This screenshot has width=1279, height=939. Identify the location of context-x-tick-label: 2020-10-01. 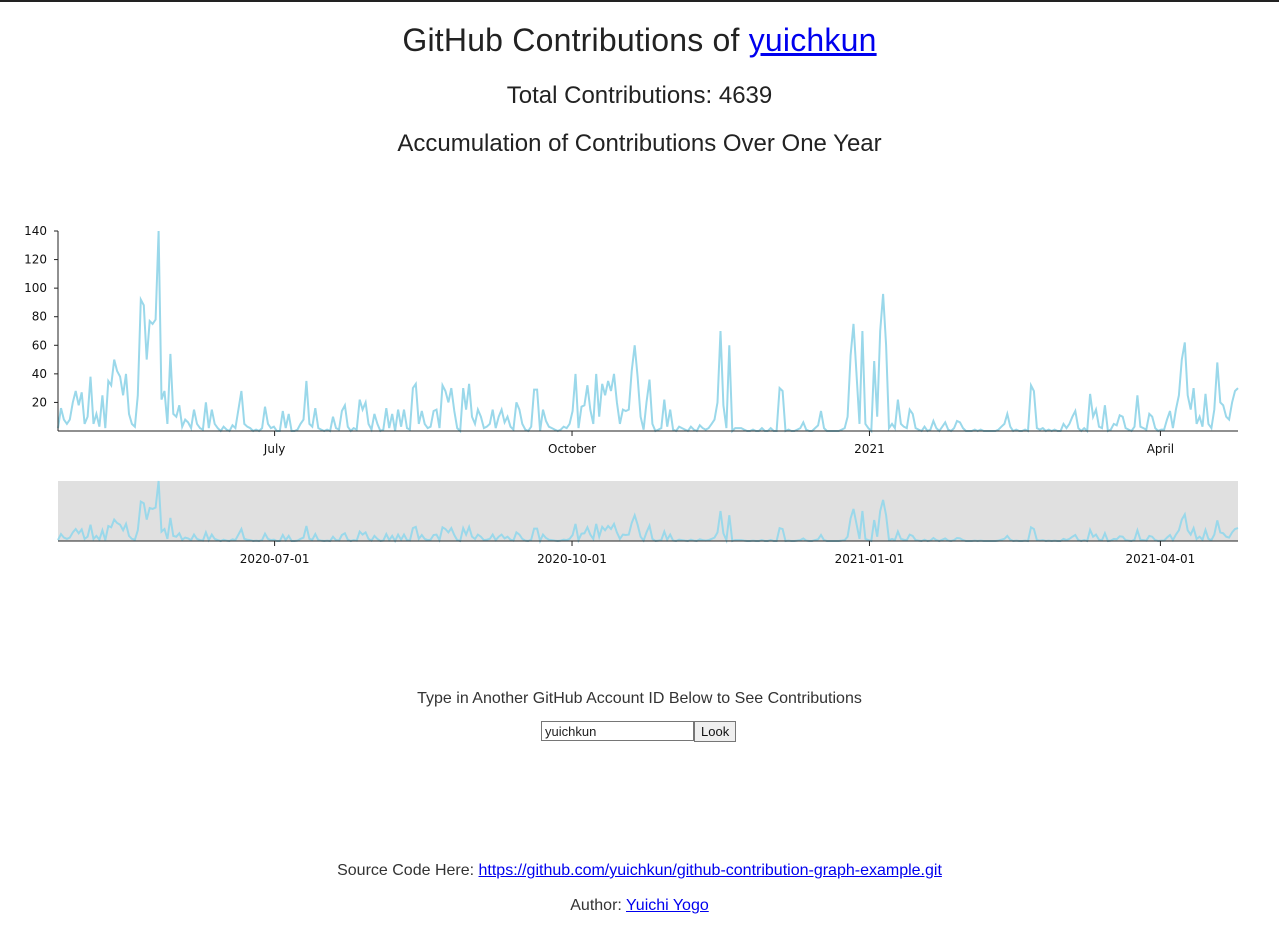
(572, 559).